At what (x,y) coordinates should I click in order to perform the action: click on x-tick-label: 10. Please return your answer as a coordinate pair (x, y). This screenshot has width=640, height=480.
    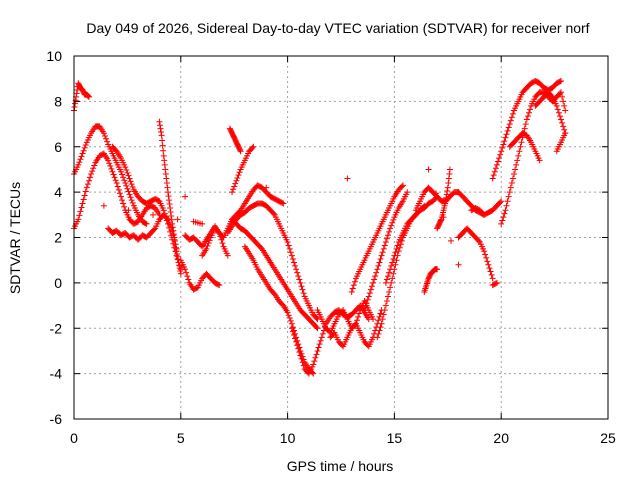
    Looking at the image, I should click on (288, 438).